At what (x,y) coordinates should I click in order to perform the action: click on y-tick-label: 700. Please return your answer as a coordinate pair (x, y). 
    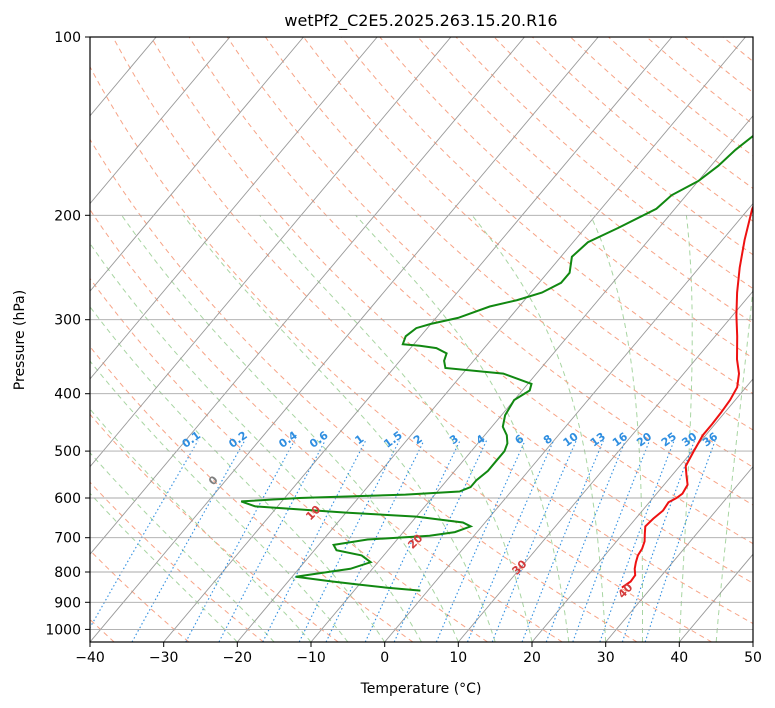
    Looking at the image, I should click on (67, 539).